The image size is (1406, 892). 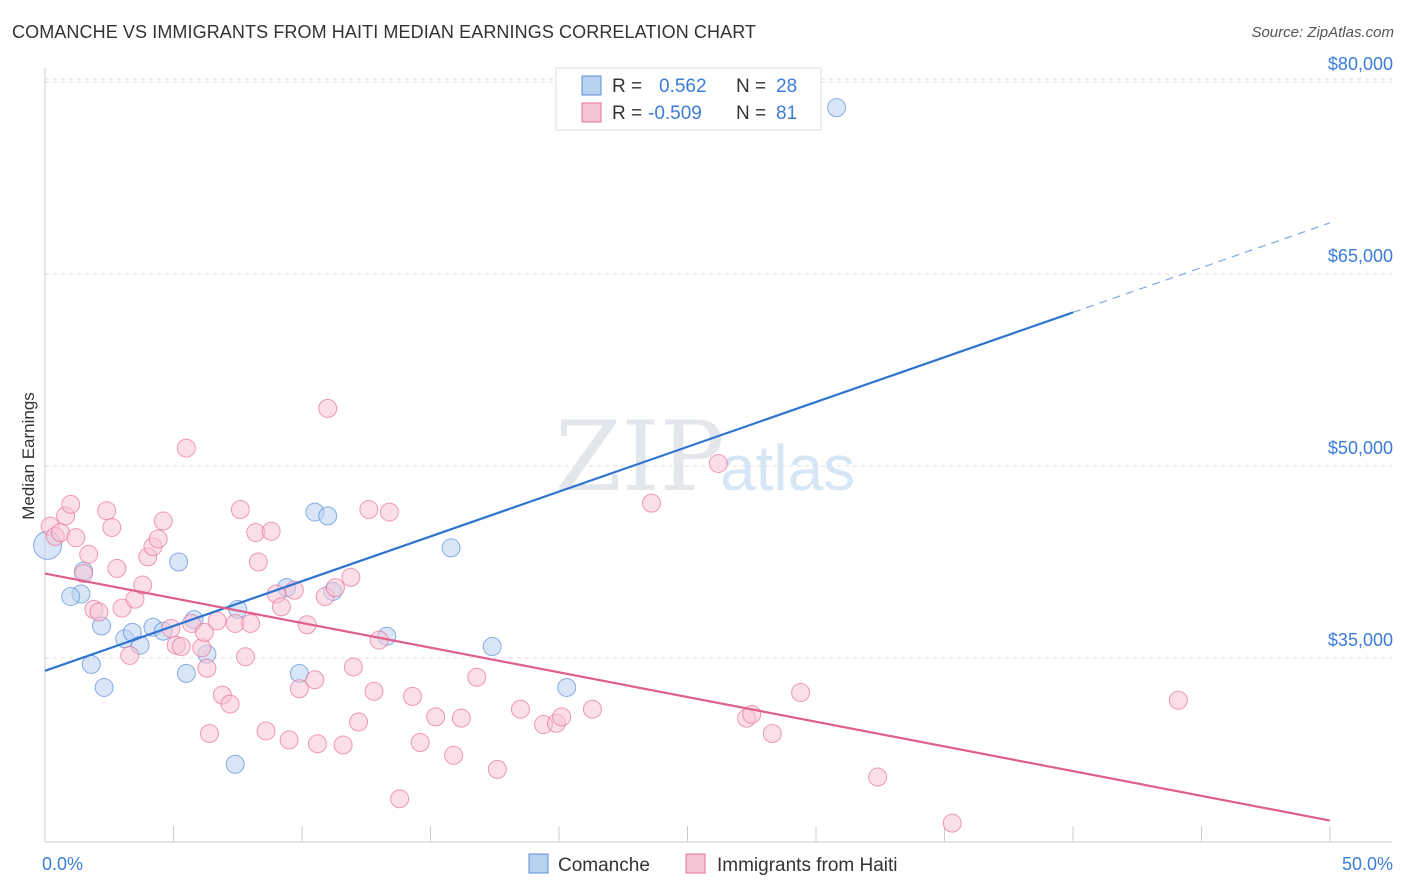 I want to click on legend-haiti-label: Immigrants from Haiti, so click(x=807, y=865).